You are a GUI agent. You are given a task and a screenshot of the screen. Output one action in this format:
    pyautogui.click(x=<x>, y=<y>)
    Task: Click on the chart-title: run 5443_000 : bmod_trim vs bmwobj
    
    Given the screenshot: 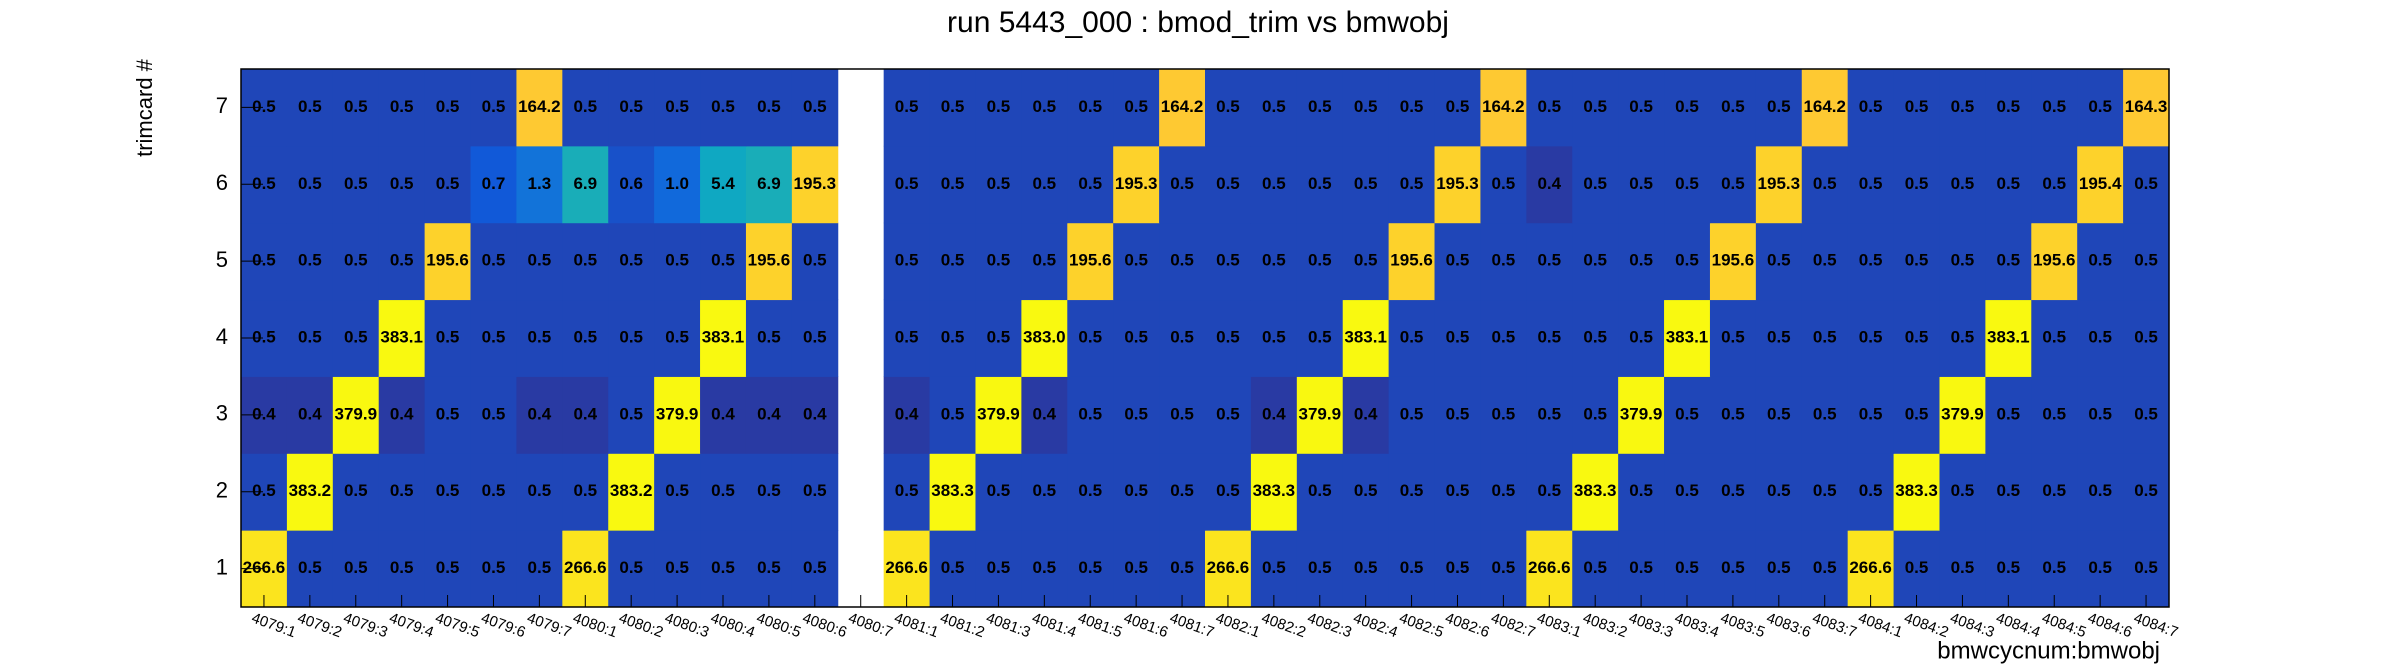 What is the action you would take?
    pyautogui.click(x=1198, y=22)
    